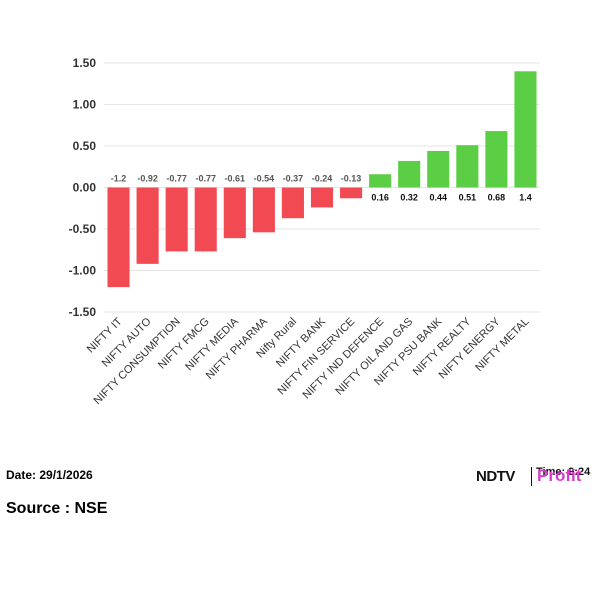 The width and height of the screenshot is (600, 600). I want to click on y-tick-label: 1.50, so click(85, 63).